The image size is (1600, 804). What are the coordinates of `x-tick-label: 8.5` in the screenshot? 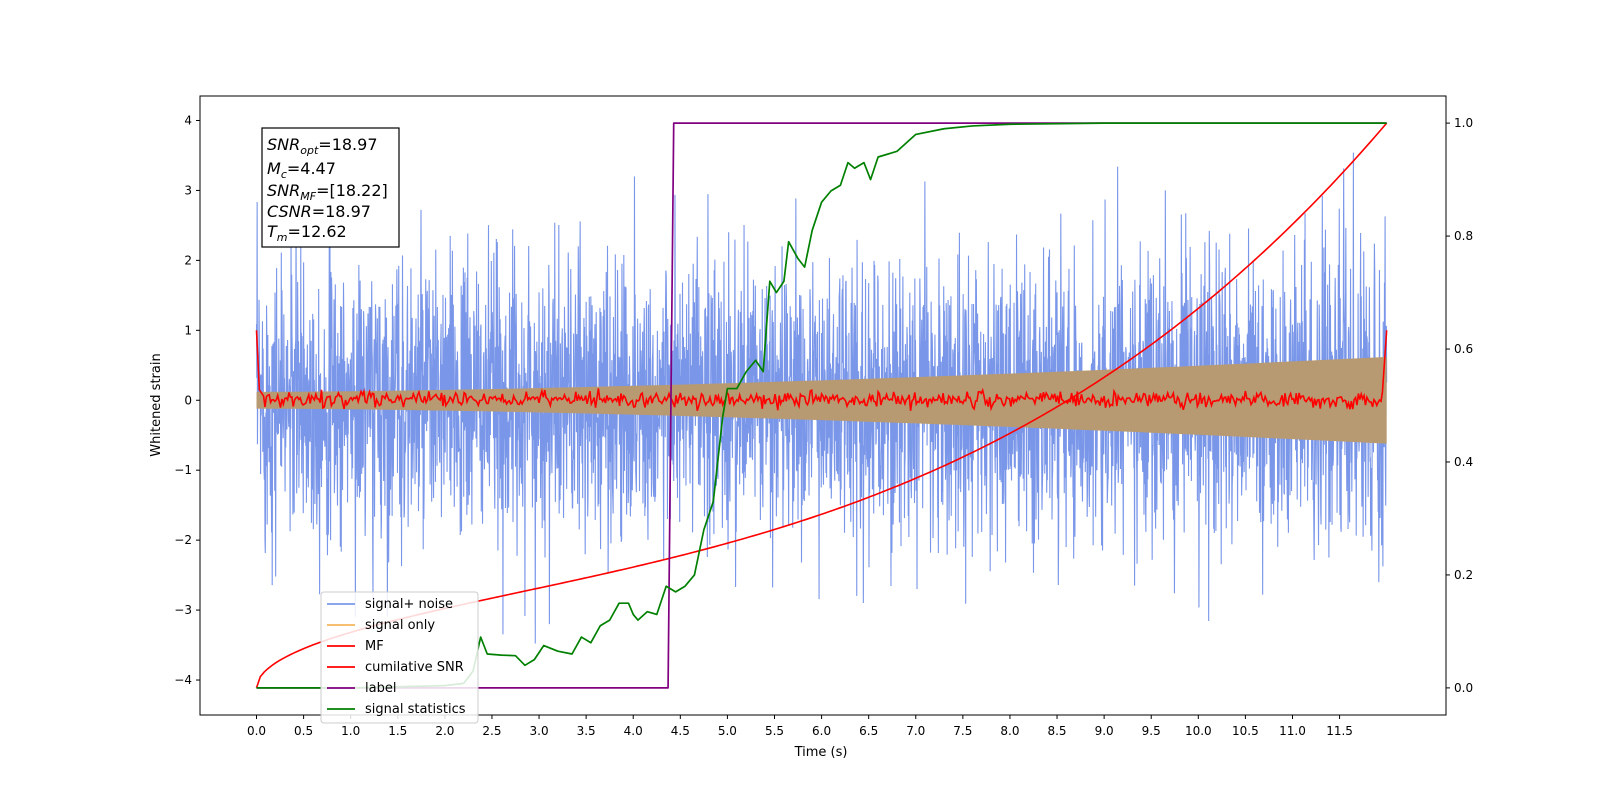 It's located at (1056, 731).